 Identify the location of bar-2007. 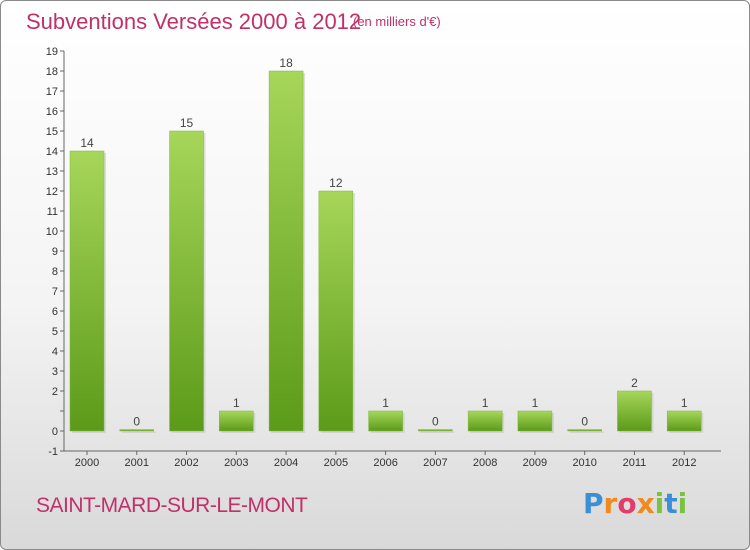
(435, 430).